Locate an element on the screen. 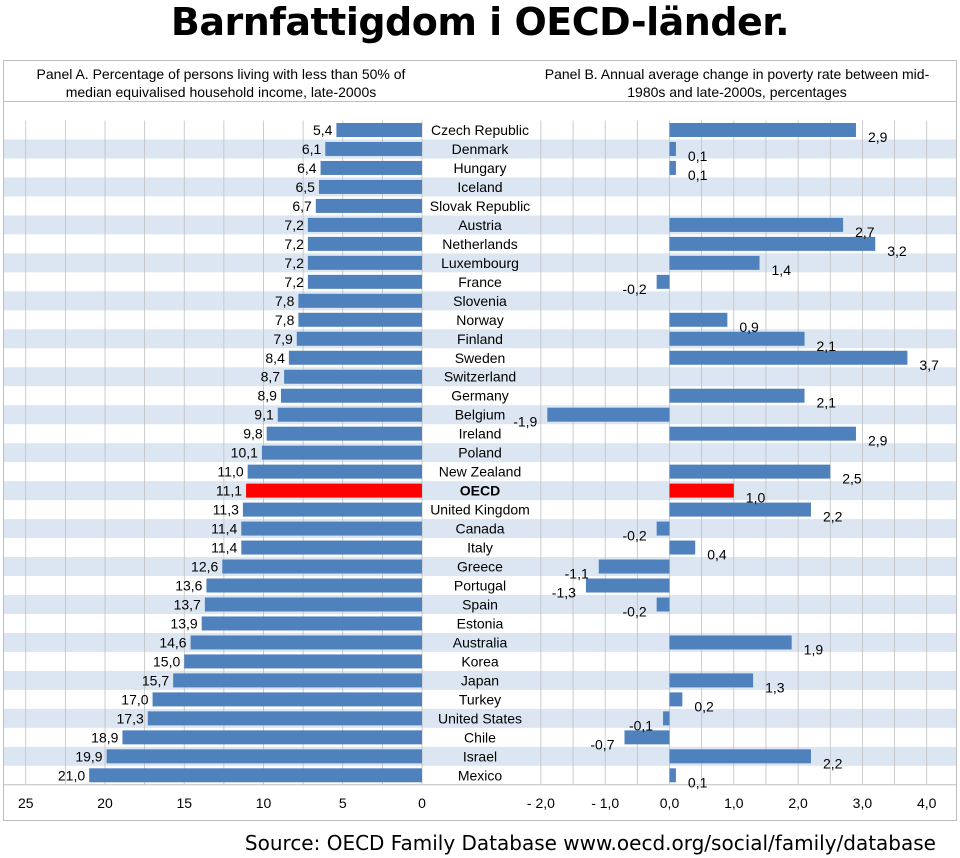  country-chile: Chile is located at coordinates (480, 737).